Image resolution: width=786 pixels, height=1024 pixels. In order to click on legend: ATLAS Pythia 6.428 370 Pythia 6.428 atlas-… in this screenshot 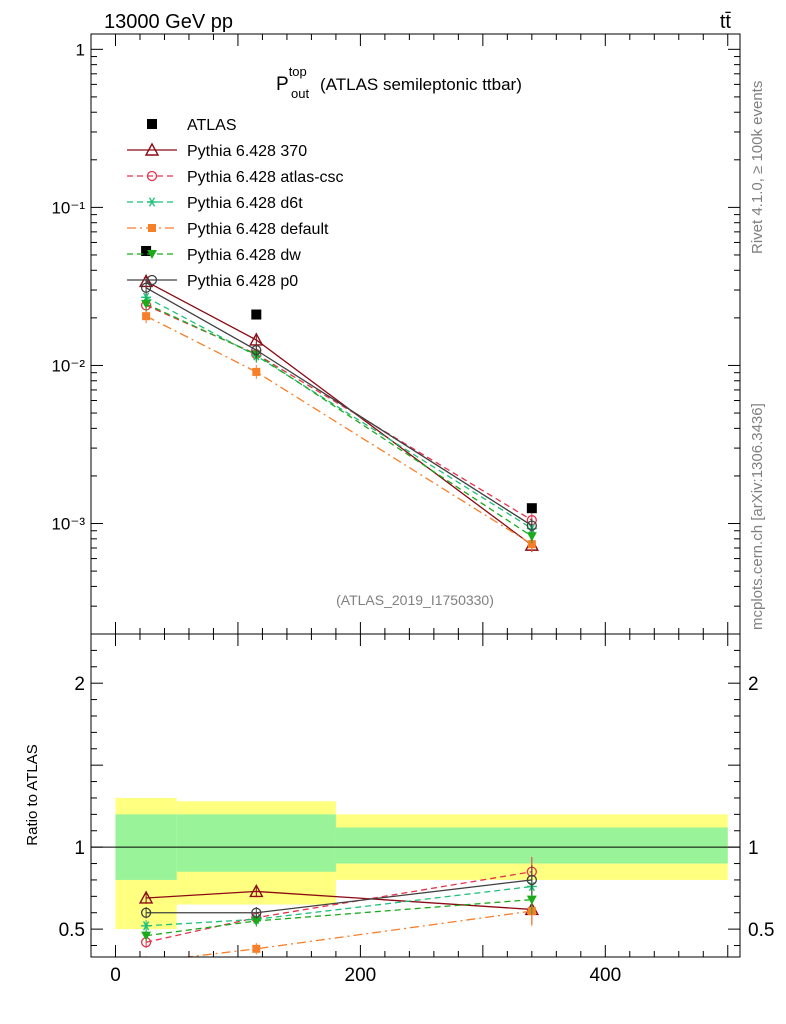, I will do `click(235, 203)`.